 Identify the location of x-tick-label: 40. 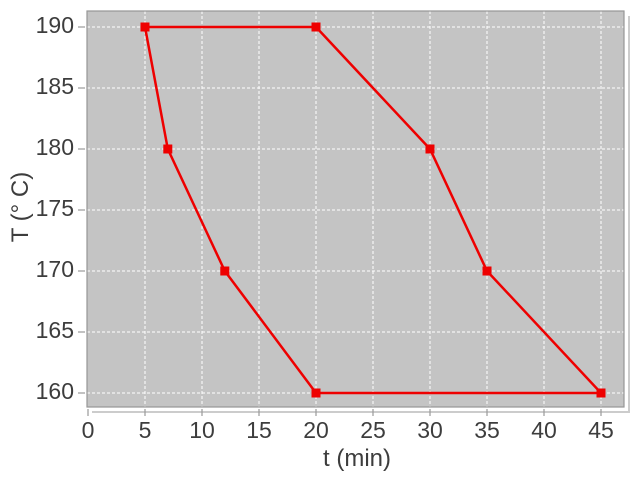
(544, 430).